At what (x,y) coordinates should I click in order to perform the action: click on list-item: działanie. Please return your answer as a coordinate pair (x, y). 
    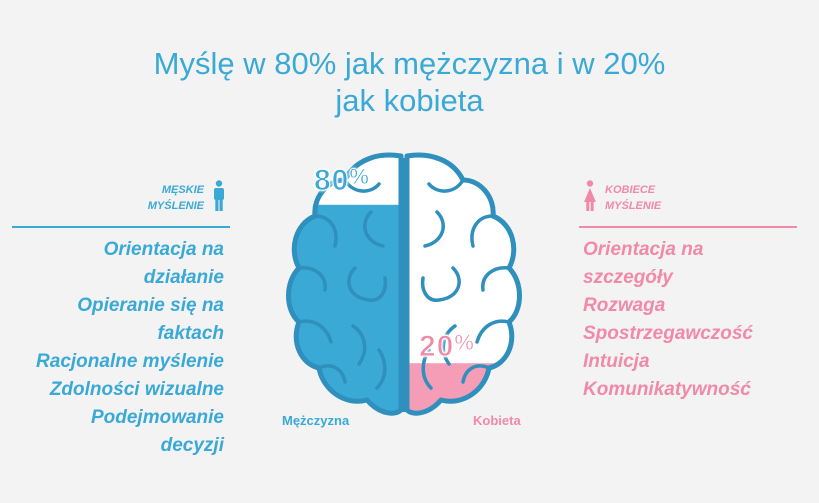
    Looking at the image, I should click on (183, 277).